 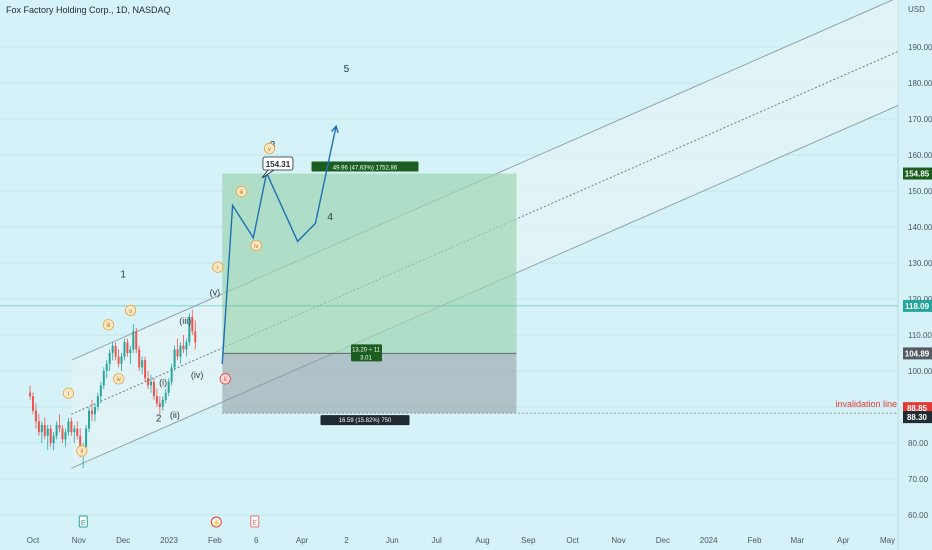 I want to click on x-tick-label: May, so click(x=887, y=540).